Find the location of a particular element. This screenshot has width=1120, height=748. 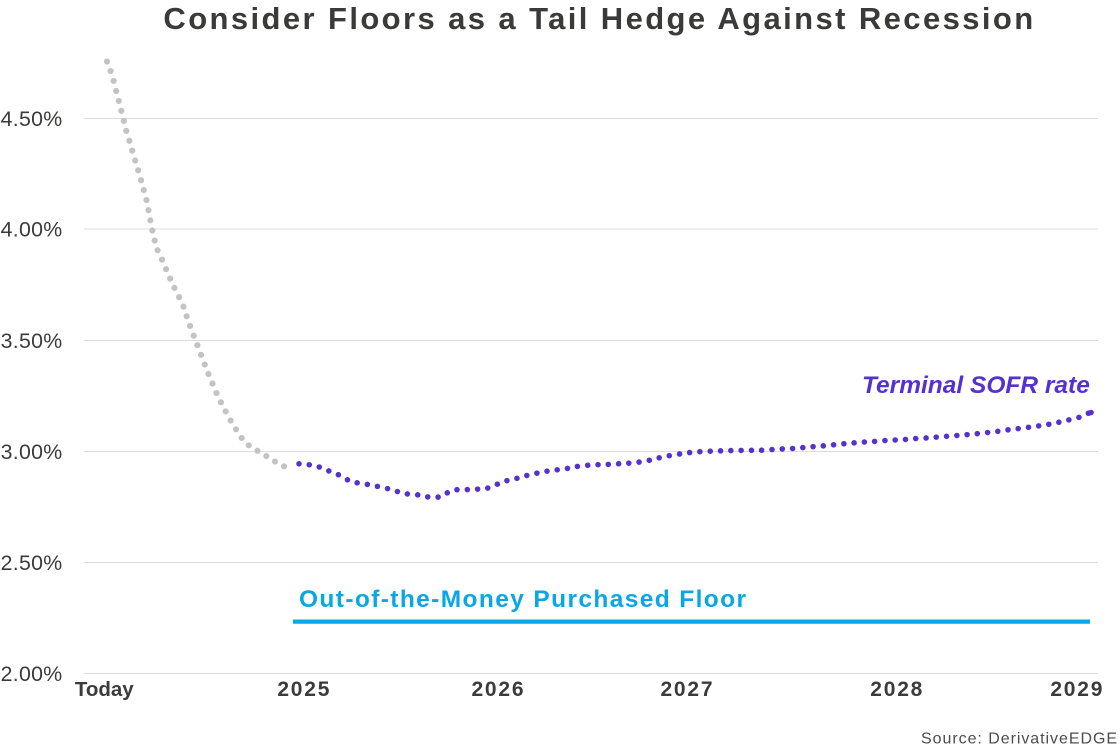

svg-text:Out-of-the-Money Purchased Flo: Out-of-the-Money Purchased Floor is located at coordinates (523, 599).